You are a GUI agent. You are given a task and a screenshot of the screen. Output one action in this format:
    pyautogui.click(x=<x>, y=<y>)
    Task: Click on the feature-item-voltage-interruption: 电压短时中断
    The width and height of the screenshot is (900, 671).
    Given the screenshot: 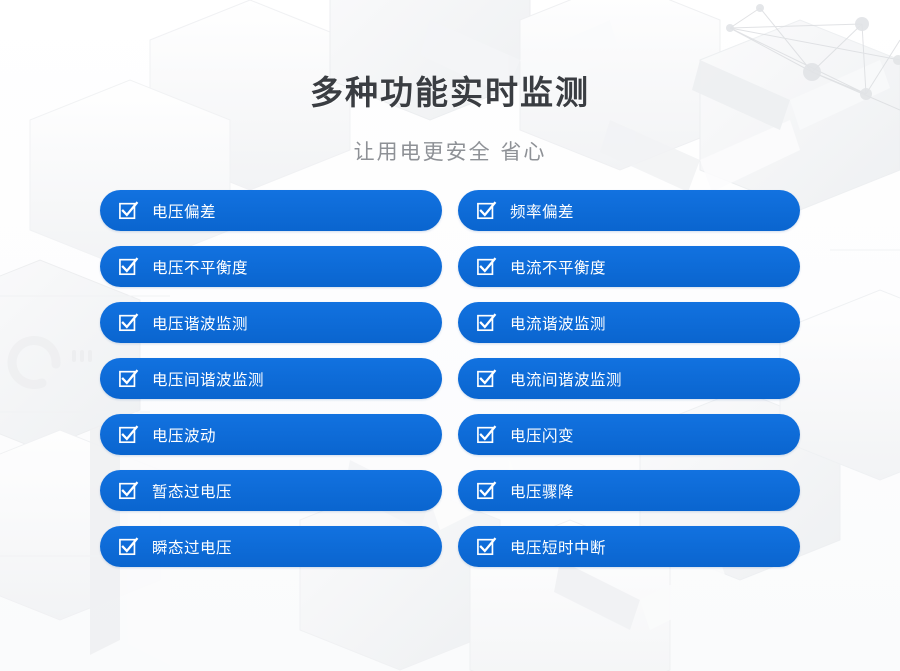 What is the action you would take?
    pyautogui.click(x=629, y=546)
    